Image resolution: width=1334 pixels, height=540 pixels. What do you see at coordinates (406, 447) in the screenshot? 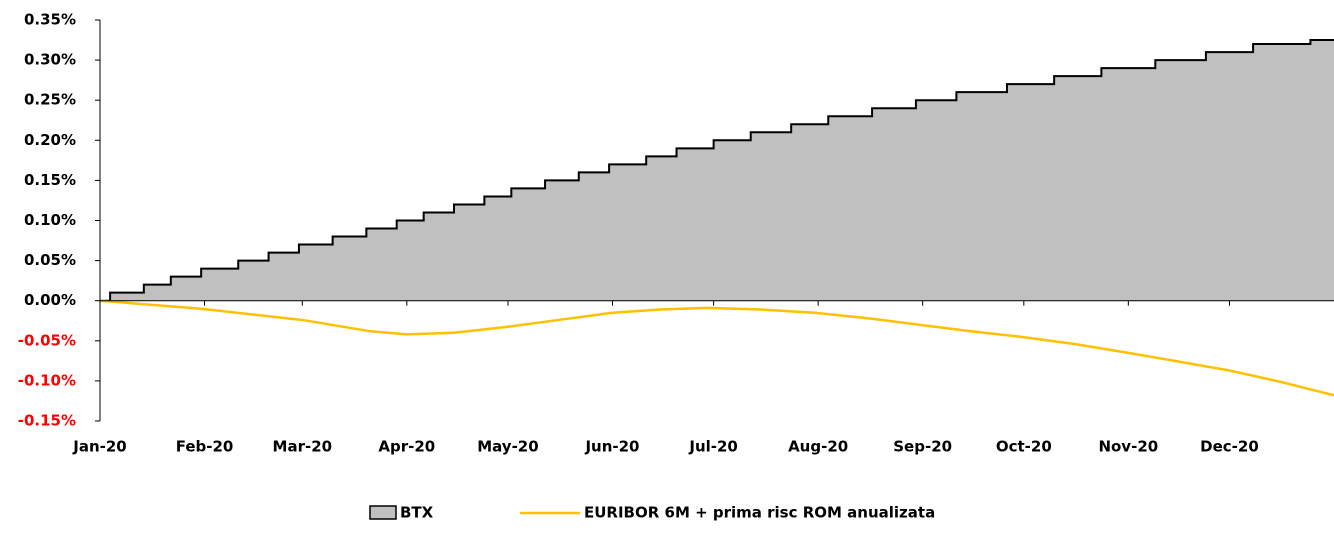
I see `x-tick-label: Apr-20` at bounding box center [406, 447].